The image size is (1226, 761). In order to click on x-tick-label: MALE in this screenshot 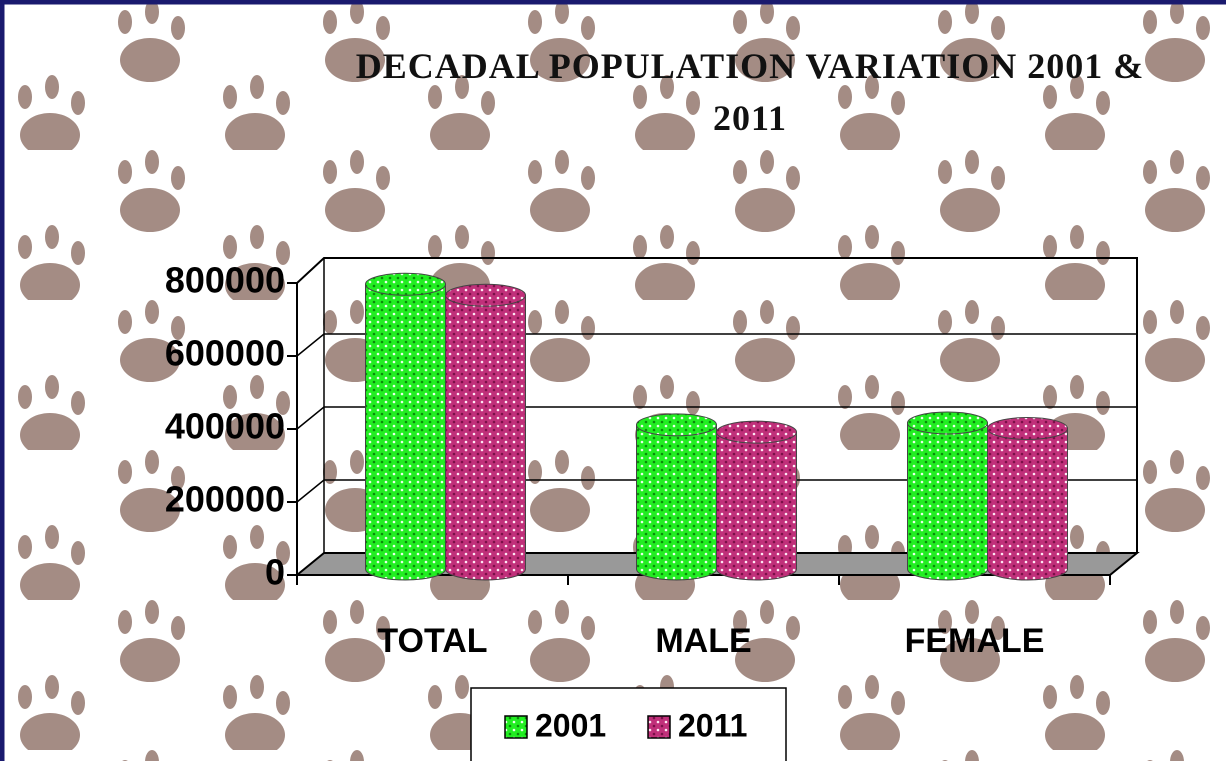, I will do `click(703, 641)`.